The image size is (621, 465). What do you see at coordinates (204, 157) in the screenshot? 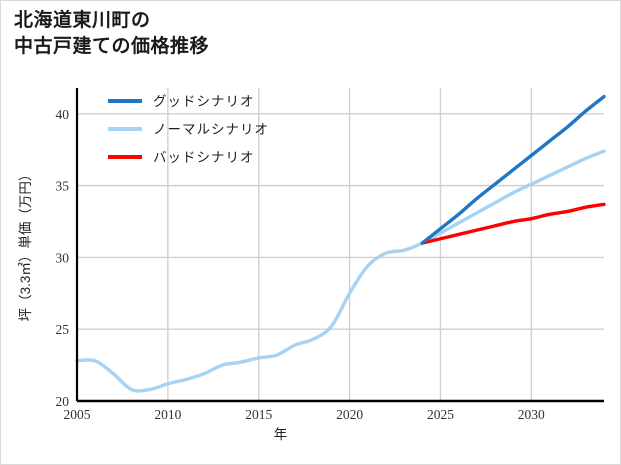
I see `legend-label-2: バッドシナリオ` at bounding box center [204, 157].